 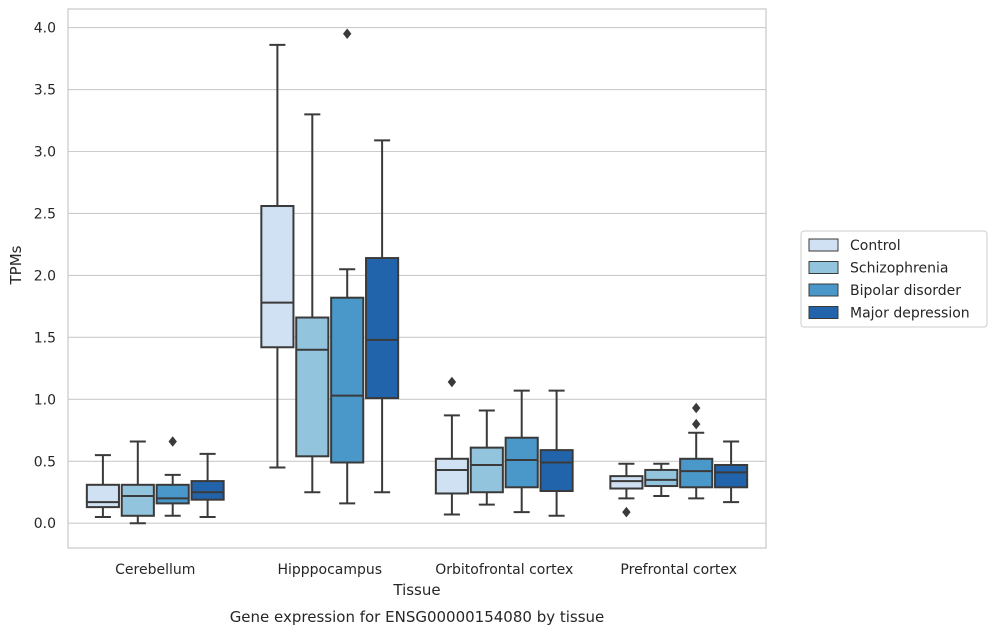 What do you see at coordinates (45, 91) in the screenshot?
I see `y-tick-label: 3.5` at bounding box center [45, 91].